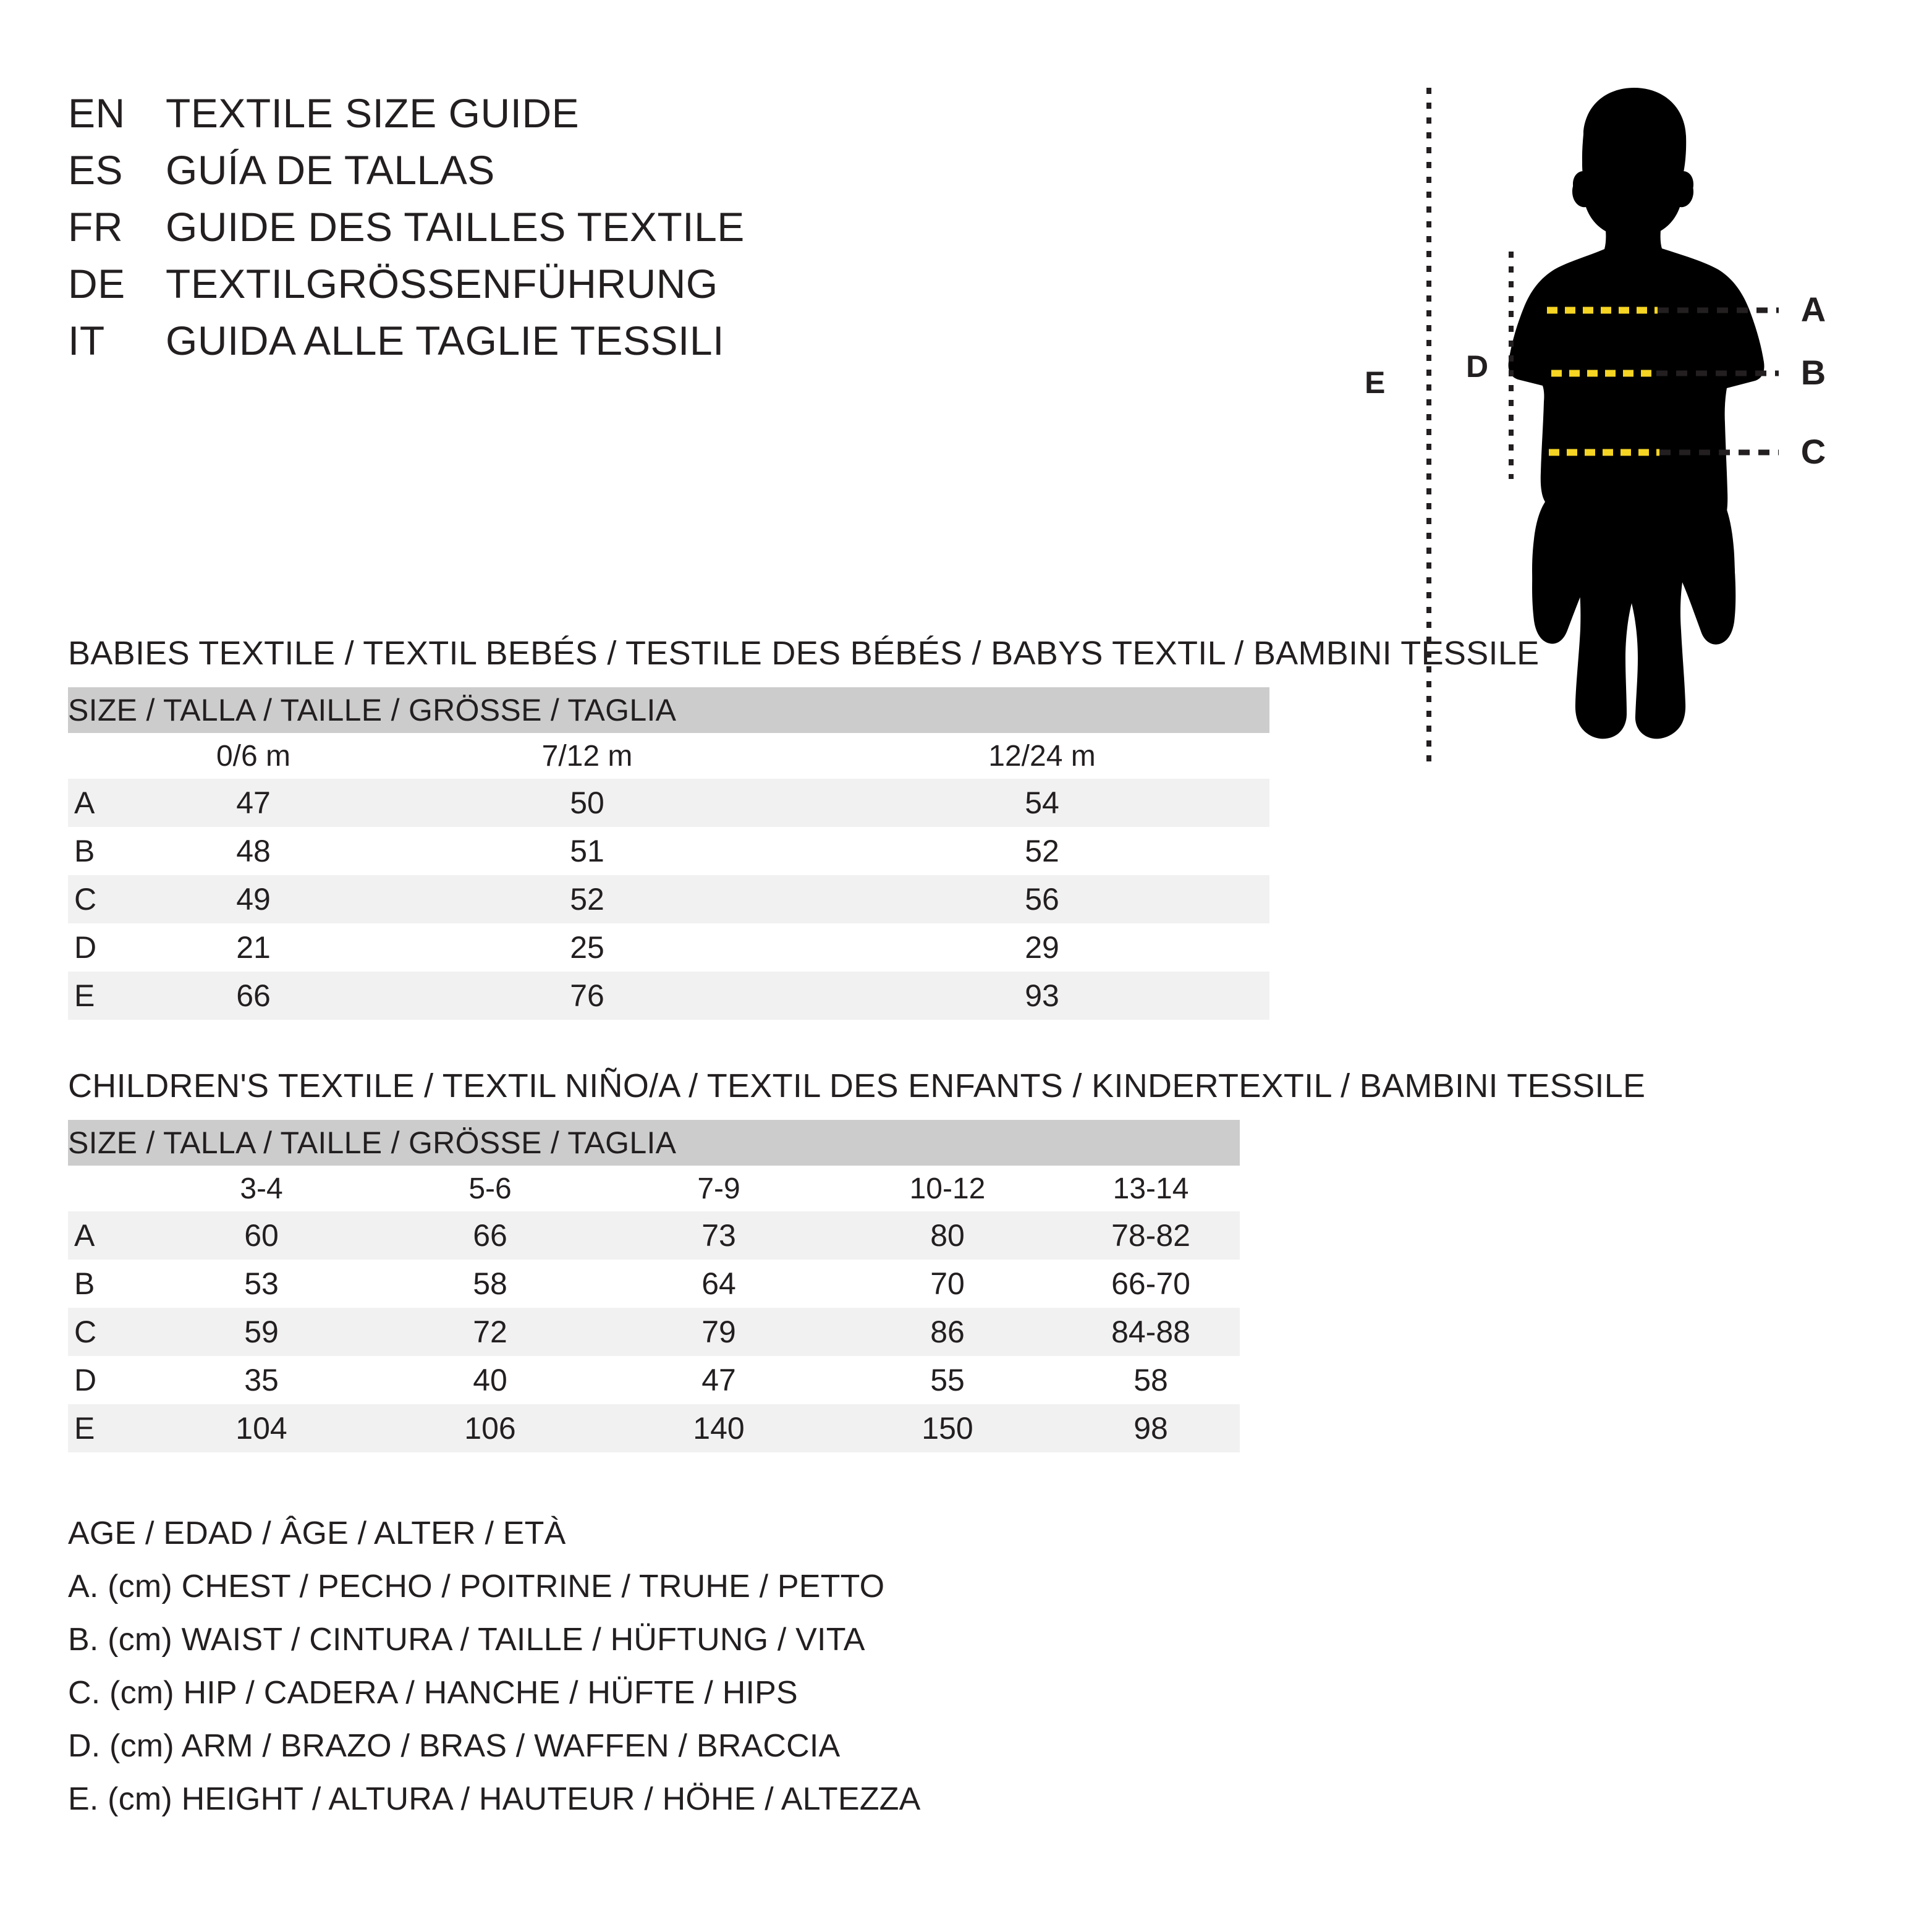 This screenshot has height=1932, width=1932. I want to click on children-cell-d-3: 55, so click(947, 1380).